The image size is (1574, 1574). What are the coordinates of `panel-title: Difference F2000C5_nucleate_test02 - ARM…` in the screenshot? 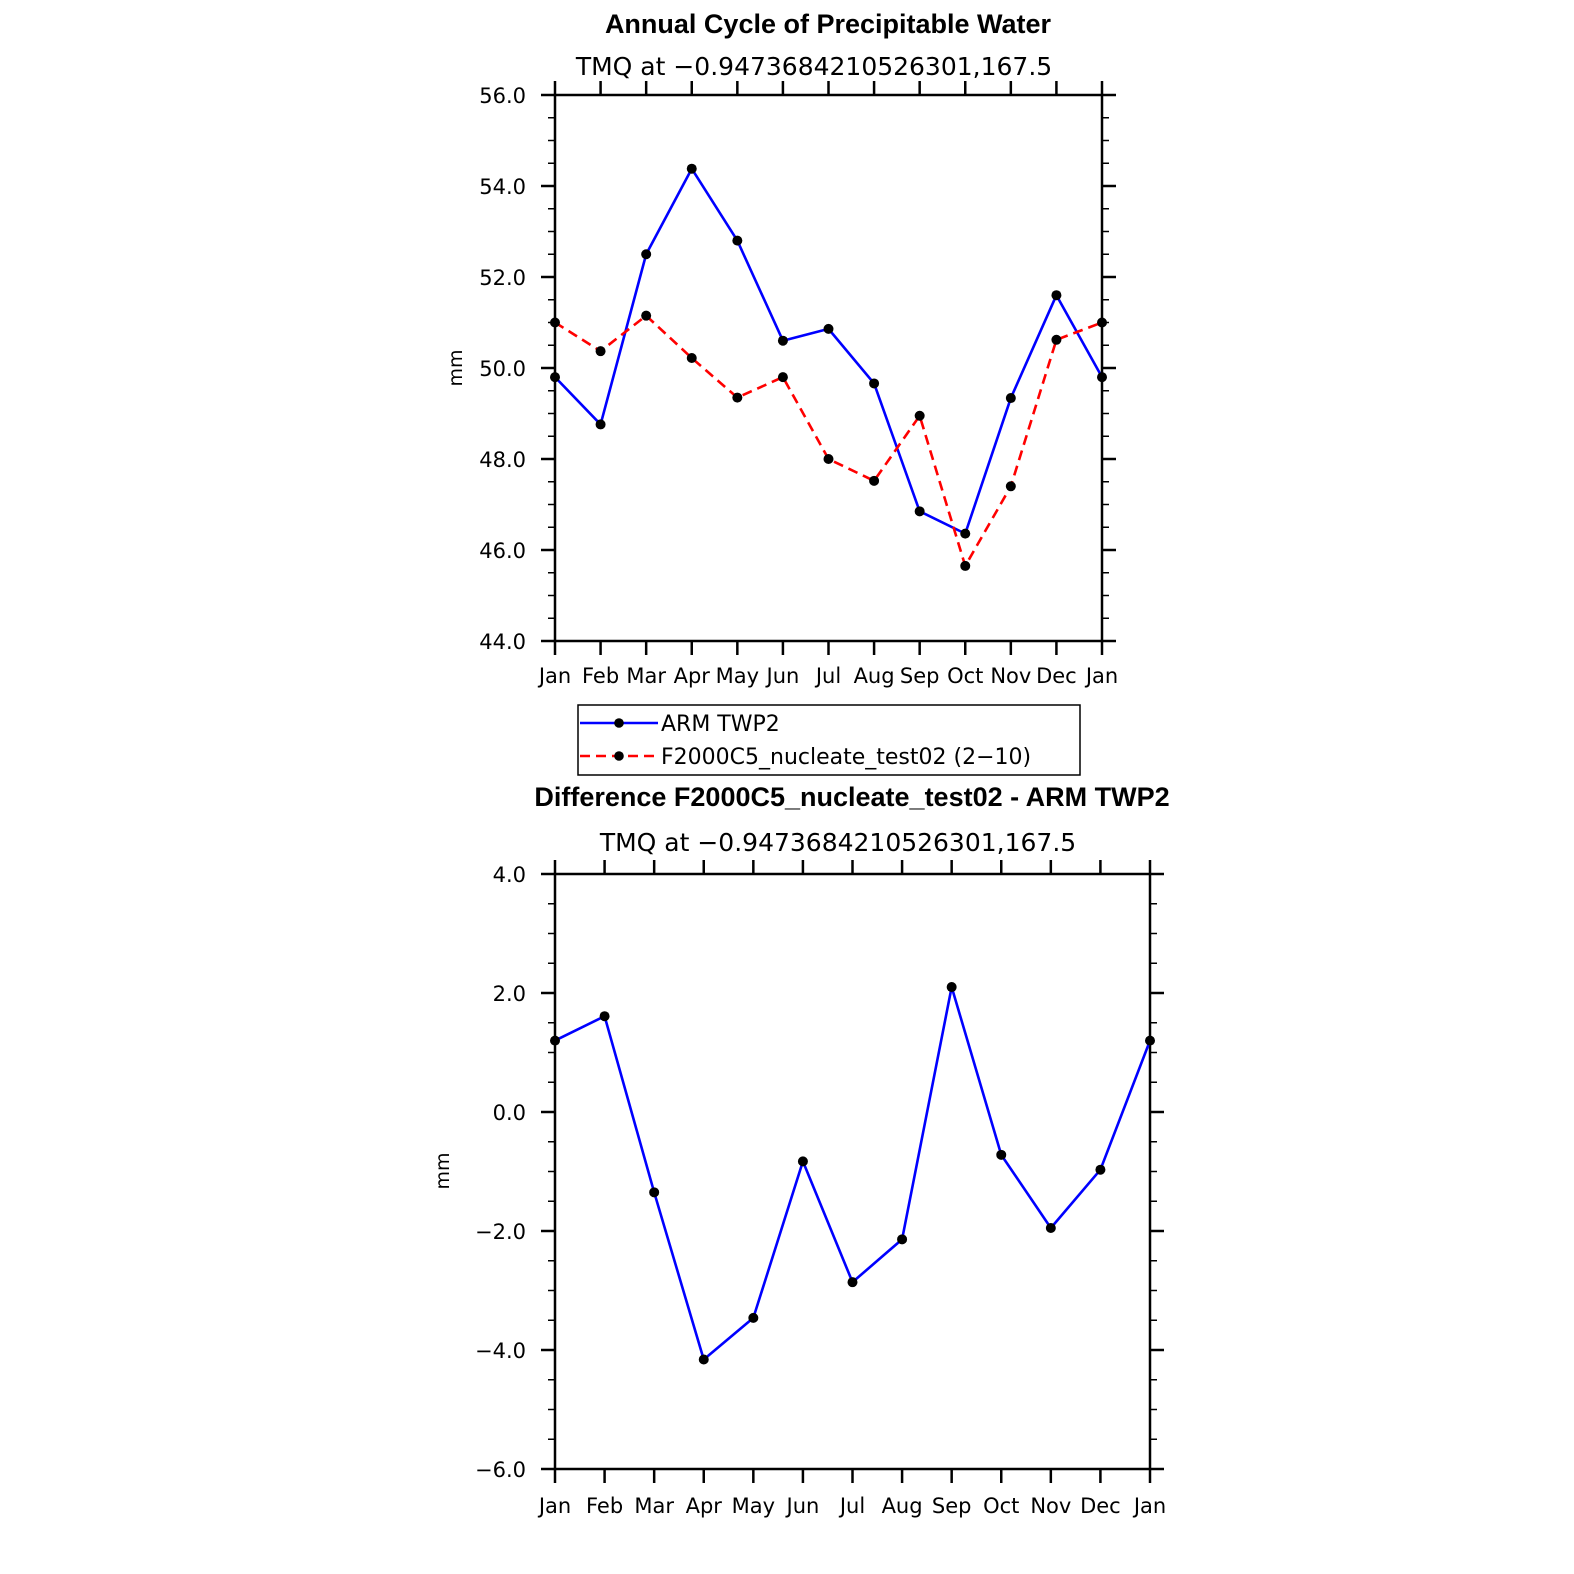 It's located at (851, 797).